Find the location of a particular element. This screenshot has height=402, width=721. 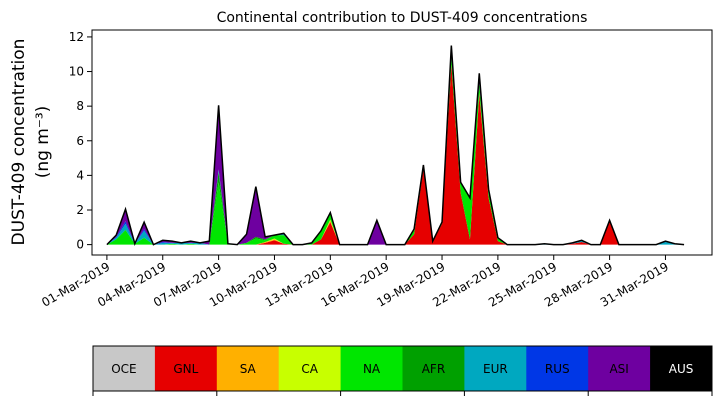

legend-swatch-rus is located at coordinates (557, 368).